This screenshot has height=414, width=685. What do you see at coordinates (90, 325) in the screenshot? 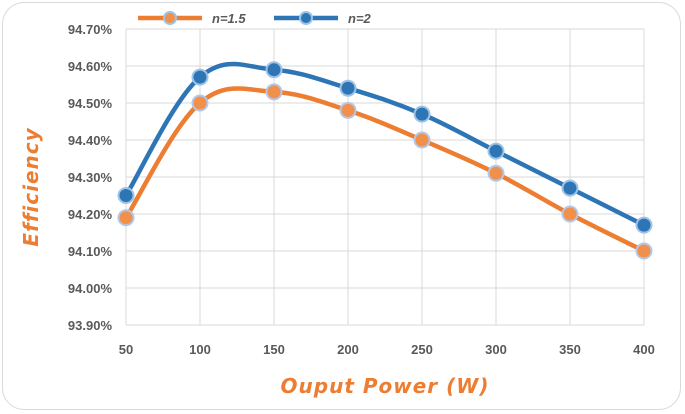
I see `y-tick-label: 93.90%` at bounding box center [90, 325].